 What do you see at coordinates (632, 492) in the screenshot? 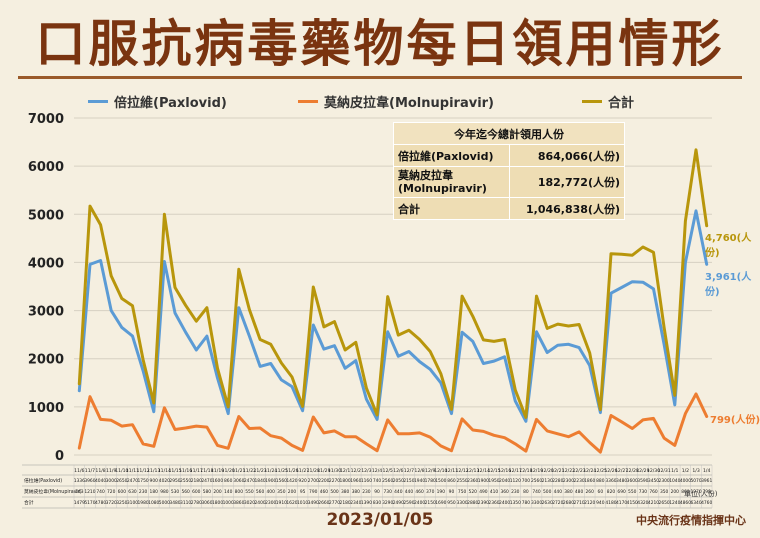
I see `table-cell-value: 550` at bounding box center [632, 492].